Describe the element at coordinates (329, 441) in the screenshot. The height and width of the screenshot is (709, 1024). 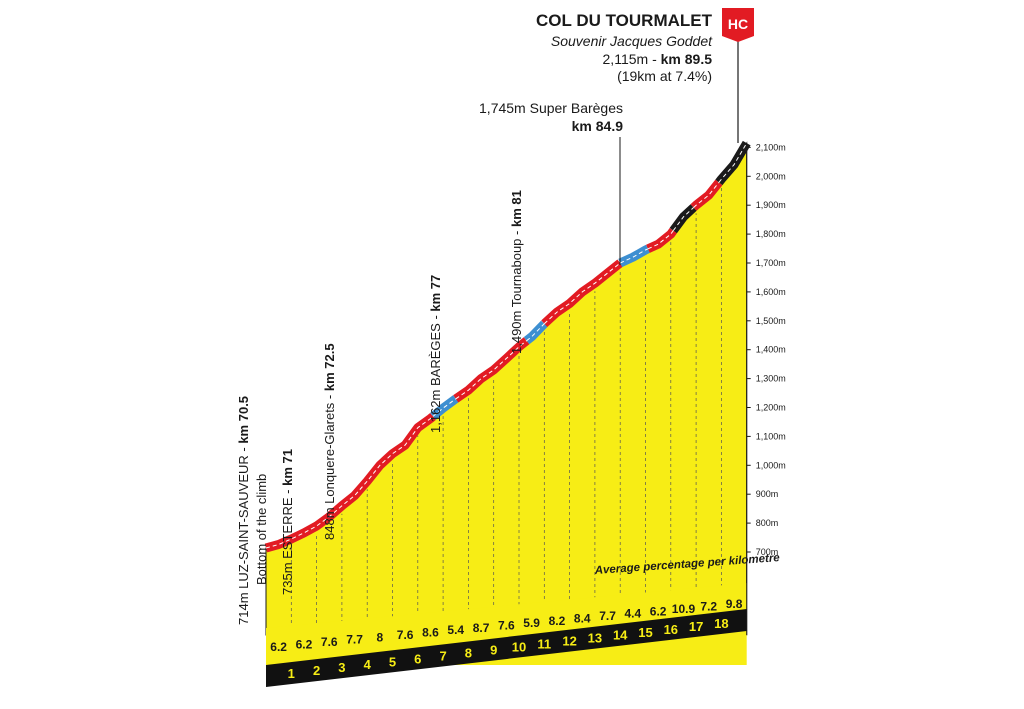
I see `annotation-lonquere-glarets: 848m Lonquere-Glarets - km 72.5` at that location.